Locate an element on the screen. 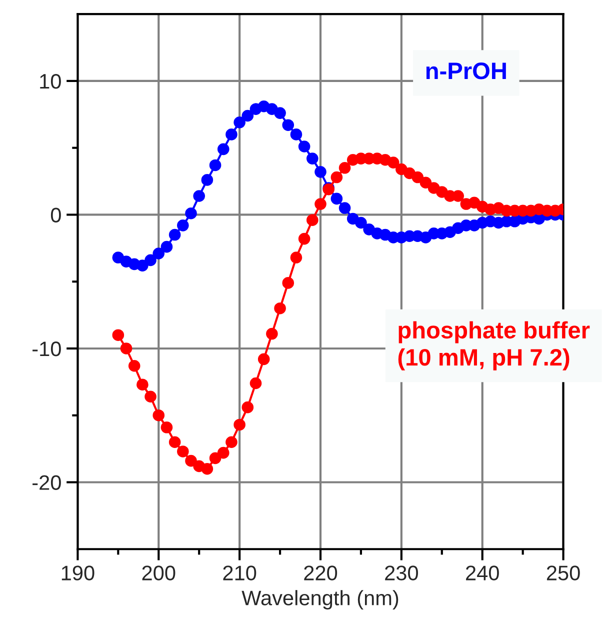 This screenshot has height=640, width=607. x-tick-label: 240 is located at coordinates (482, 573).